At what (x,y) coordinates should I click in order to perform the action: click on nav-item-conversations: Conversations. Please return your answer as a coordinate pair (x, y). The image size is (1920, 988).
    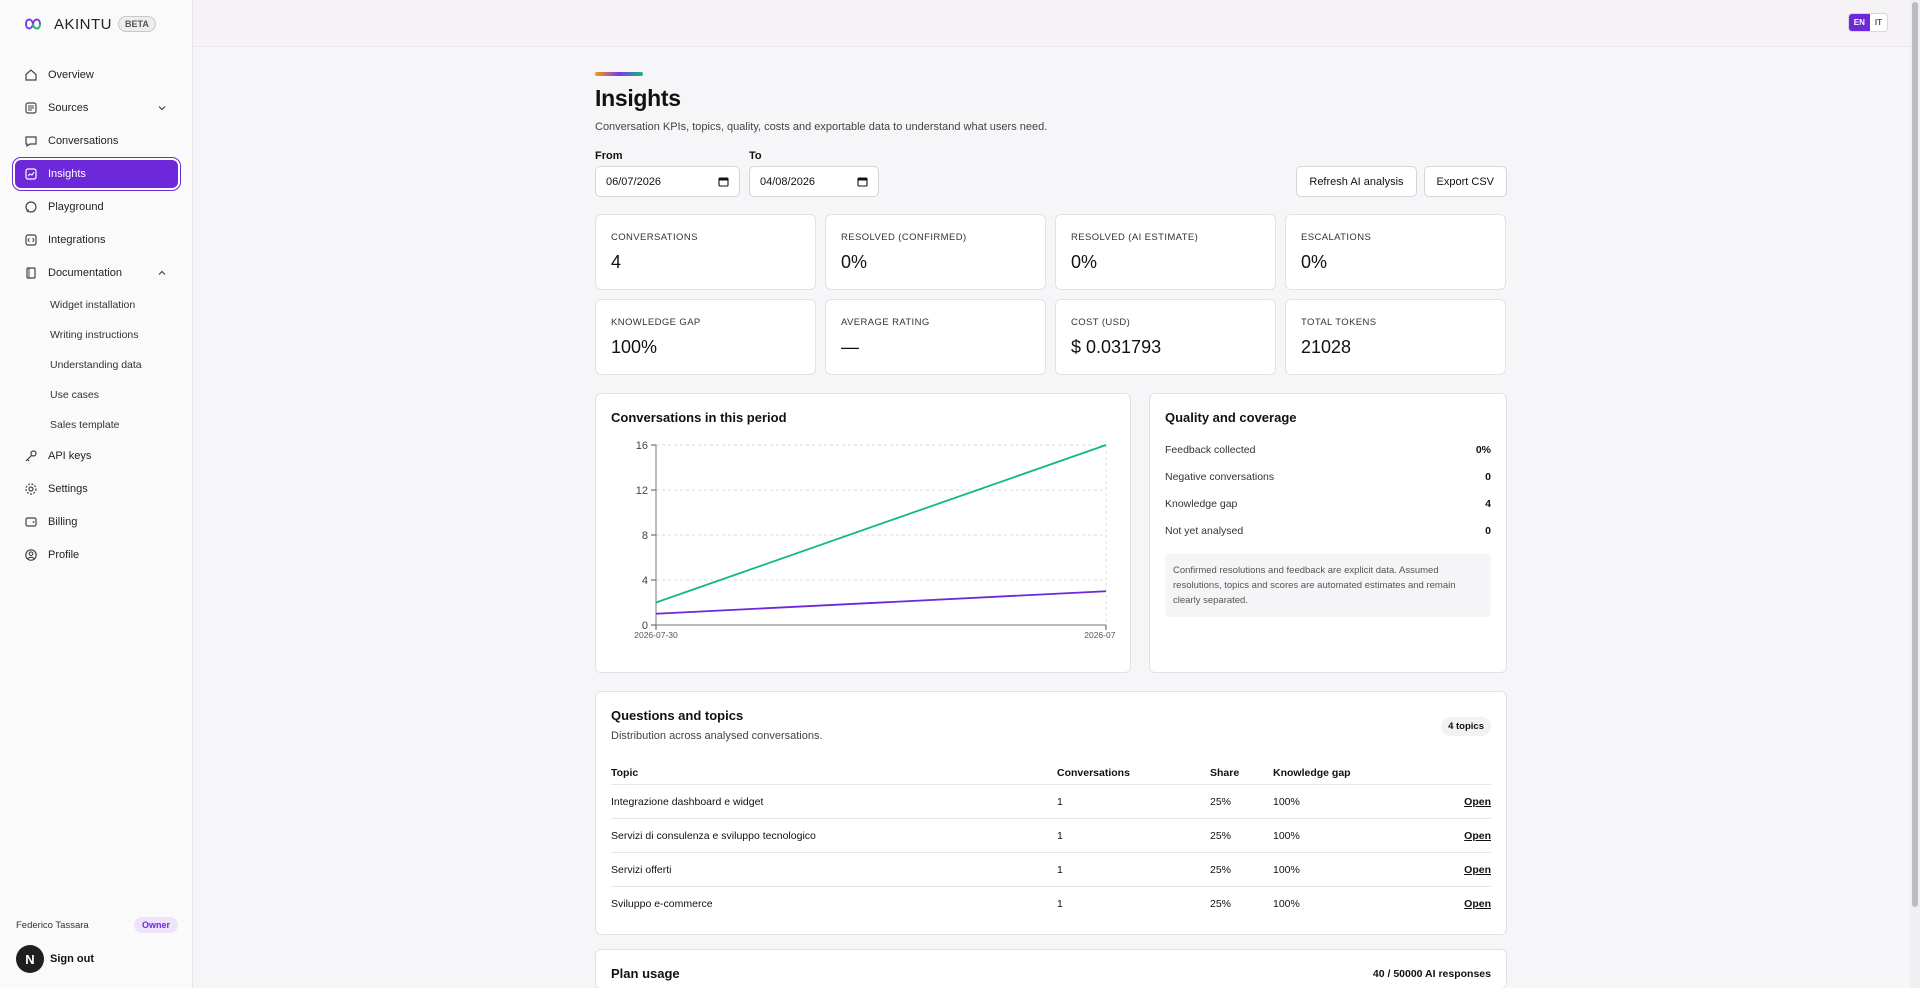
    Looking at the image, I should click on (96, 141).